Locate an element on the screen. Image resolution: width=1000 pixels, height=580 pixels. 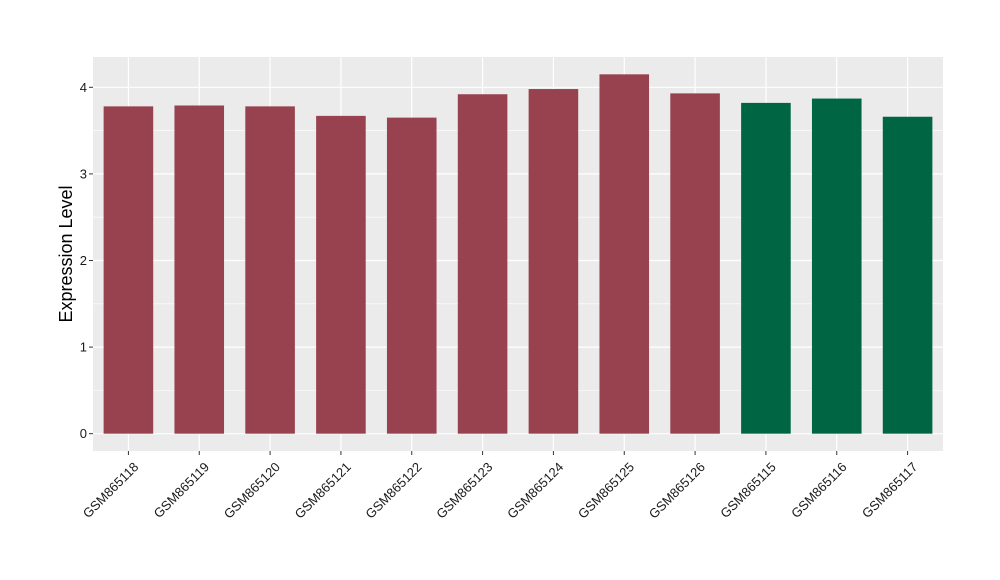
bar-GSM865119 is located at coordinates (199, 269).